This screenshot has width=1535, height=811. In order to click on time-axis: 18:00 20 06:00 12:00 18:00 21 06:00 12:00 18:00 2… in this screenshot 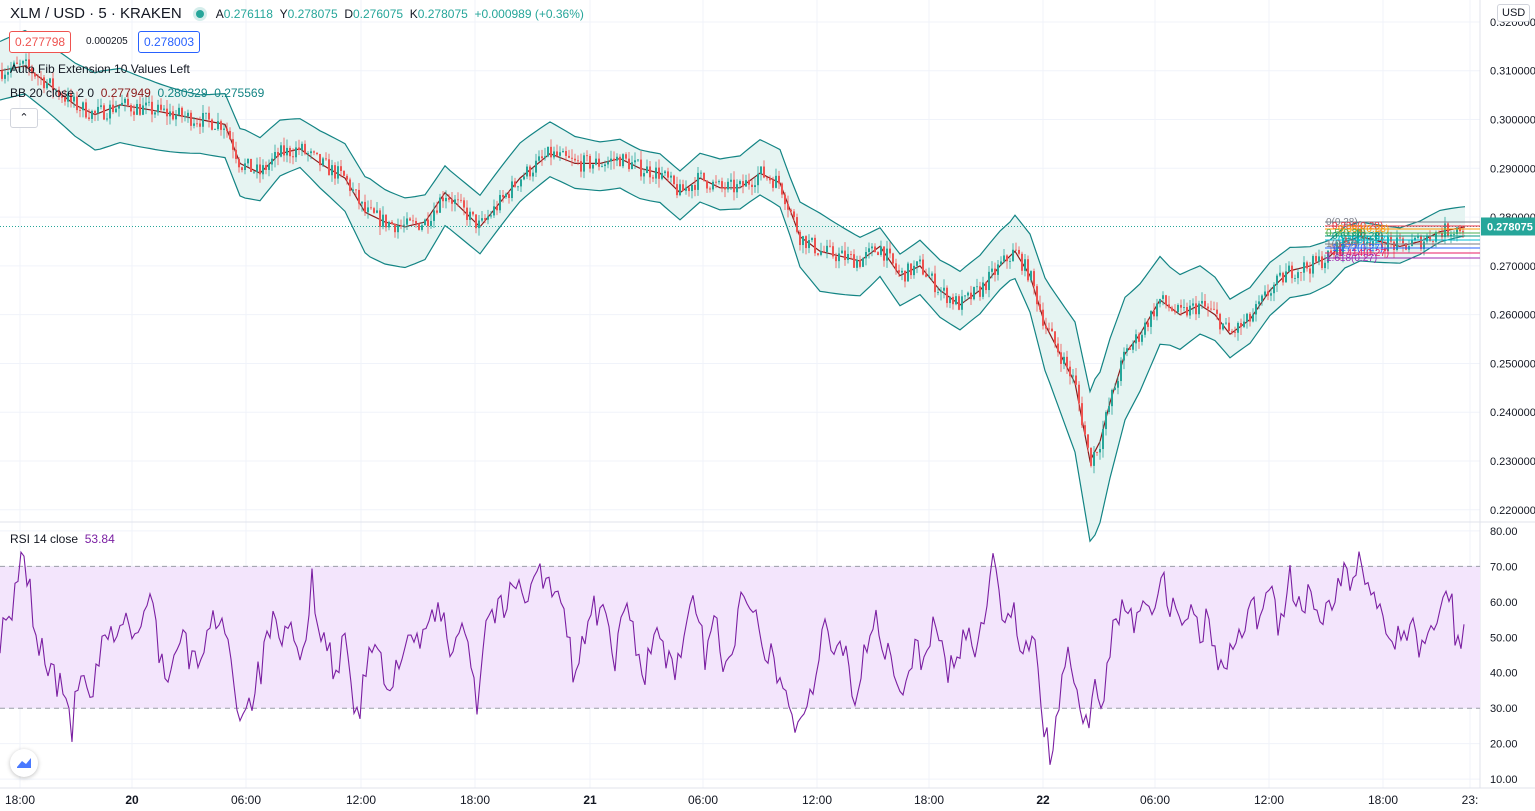, I will do `click(741, 800)`.